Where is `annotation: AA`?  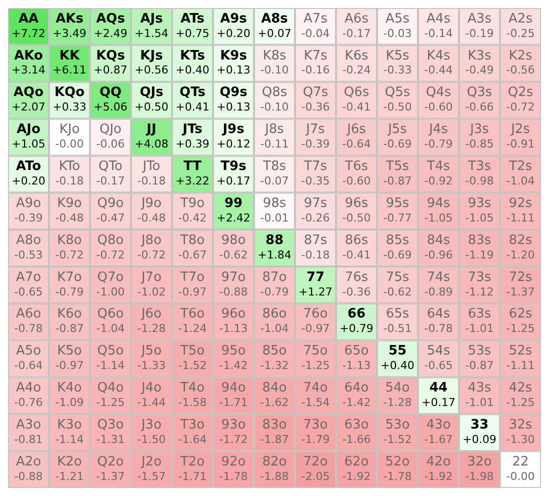
annotation: AA is located at coordinates (28, 18).